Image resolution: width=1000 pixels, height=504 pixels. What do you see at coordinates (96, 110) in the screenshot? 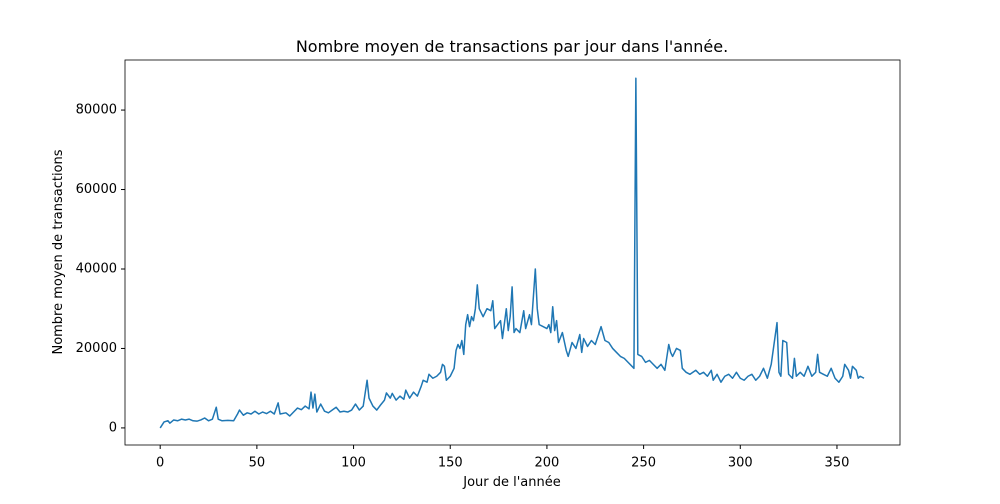
I see `y-tick-label: 80000` at bounding box center [96, 110].